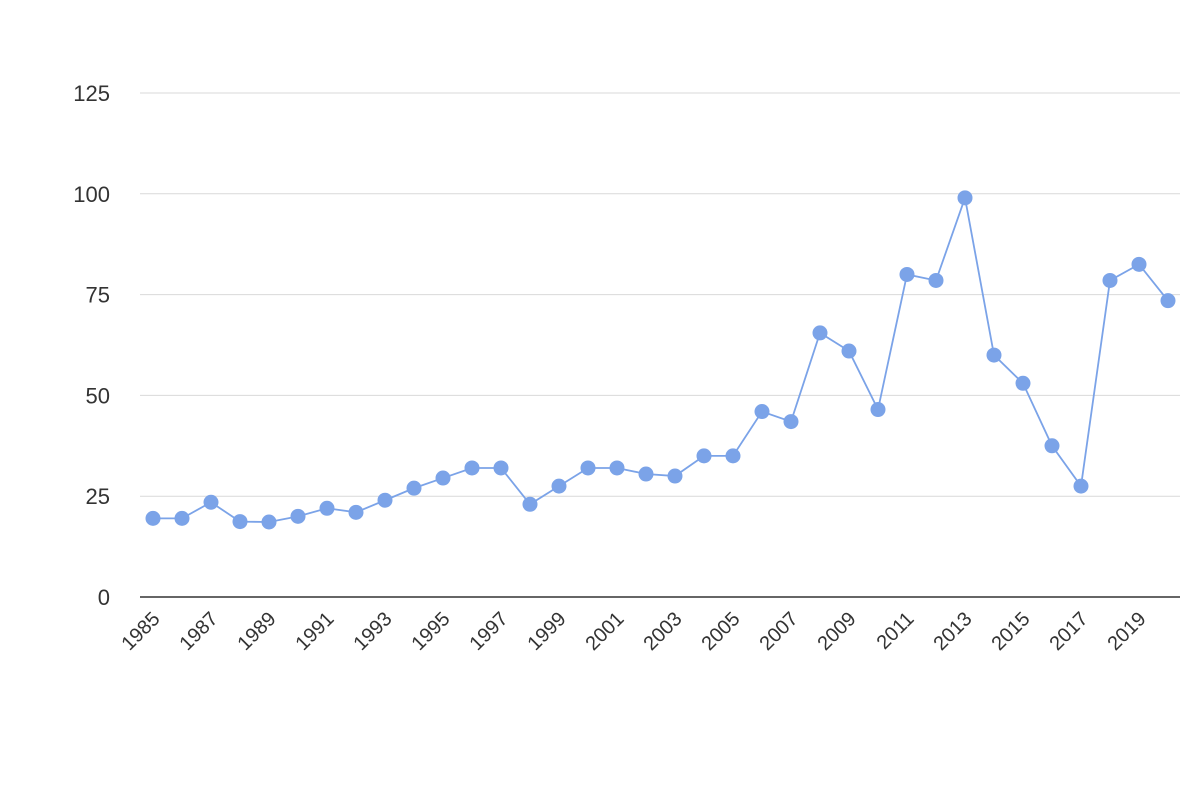 This screenshot has width=1200, height=805. Describe the element at coordinates (104, 597) in the screenshot. I see `y-tick-label: 0` at that location.